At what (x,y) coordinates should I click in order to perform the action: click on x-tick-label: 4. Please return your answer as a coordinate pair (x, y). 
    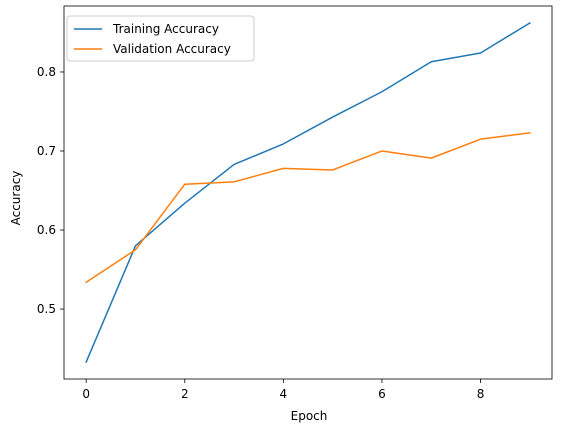
    Looking at the image, I should click on (284, 394).